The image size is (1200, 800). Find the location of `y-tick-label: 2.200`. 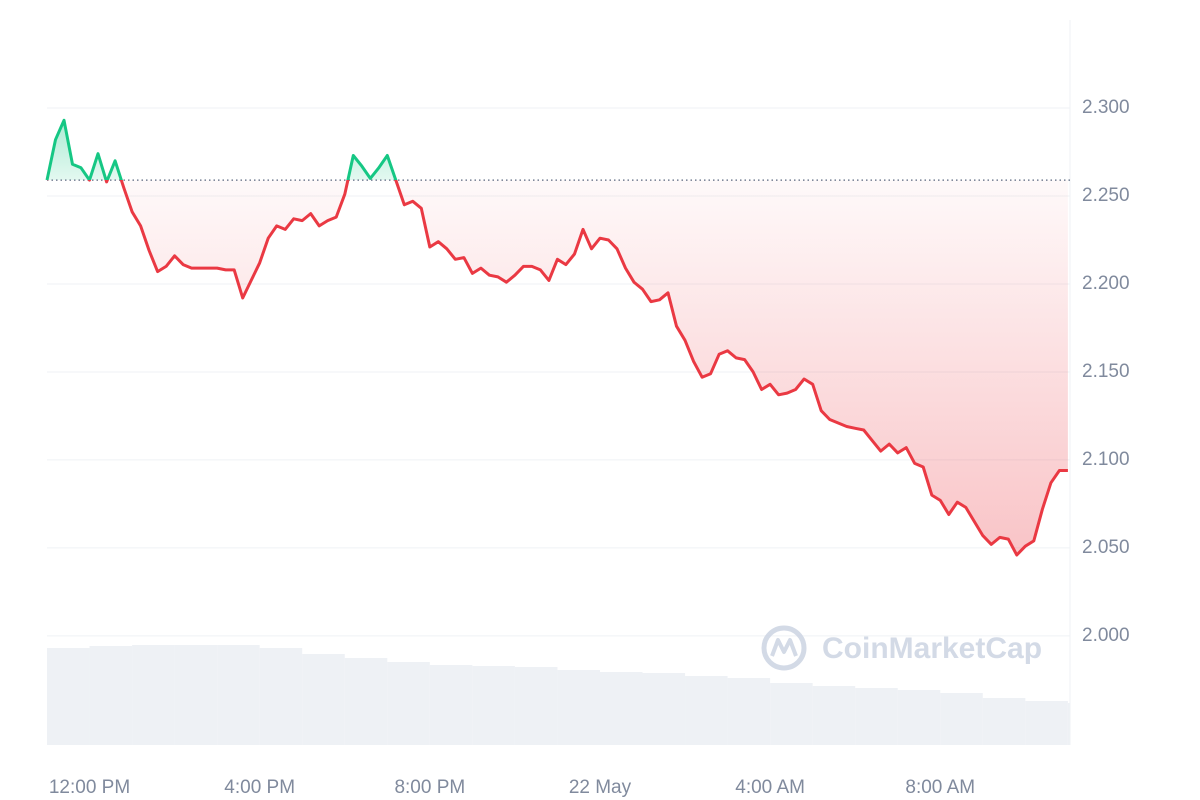

y-tick-label: 2.200 is located at coordinates (1106, 283).